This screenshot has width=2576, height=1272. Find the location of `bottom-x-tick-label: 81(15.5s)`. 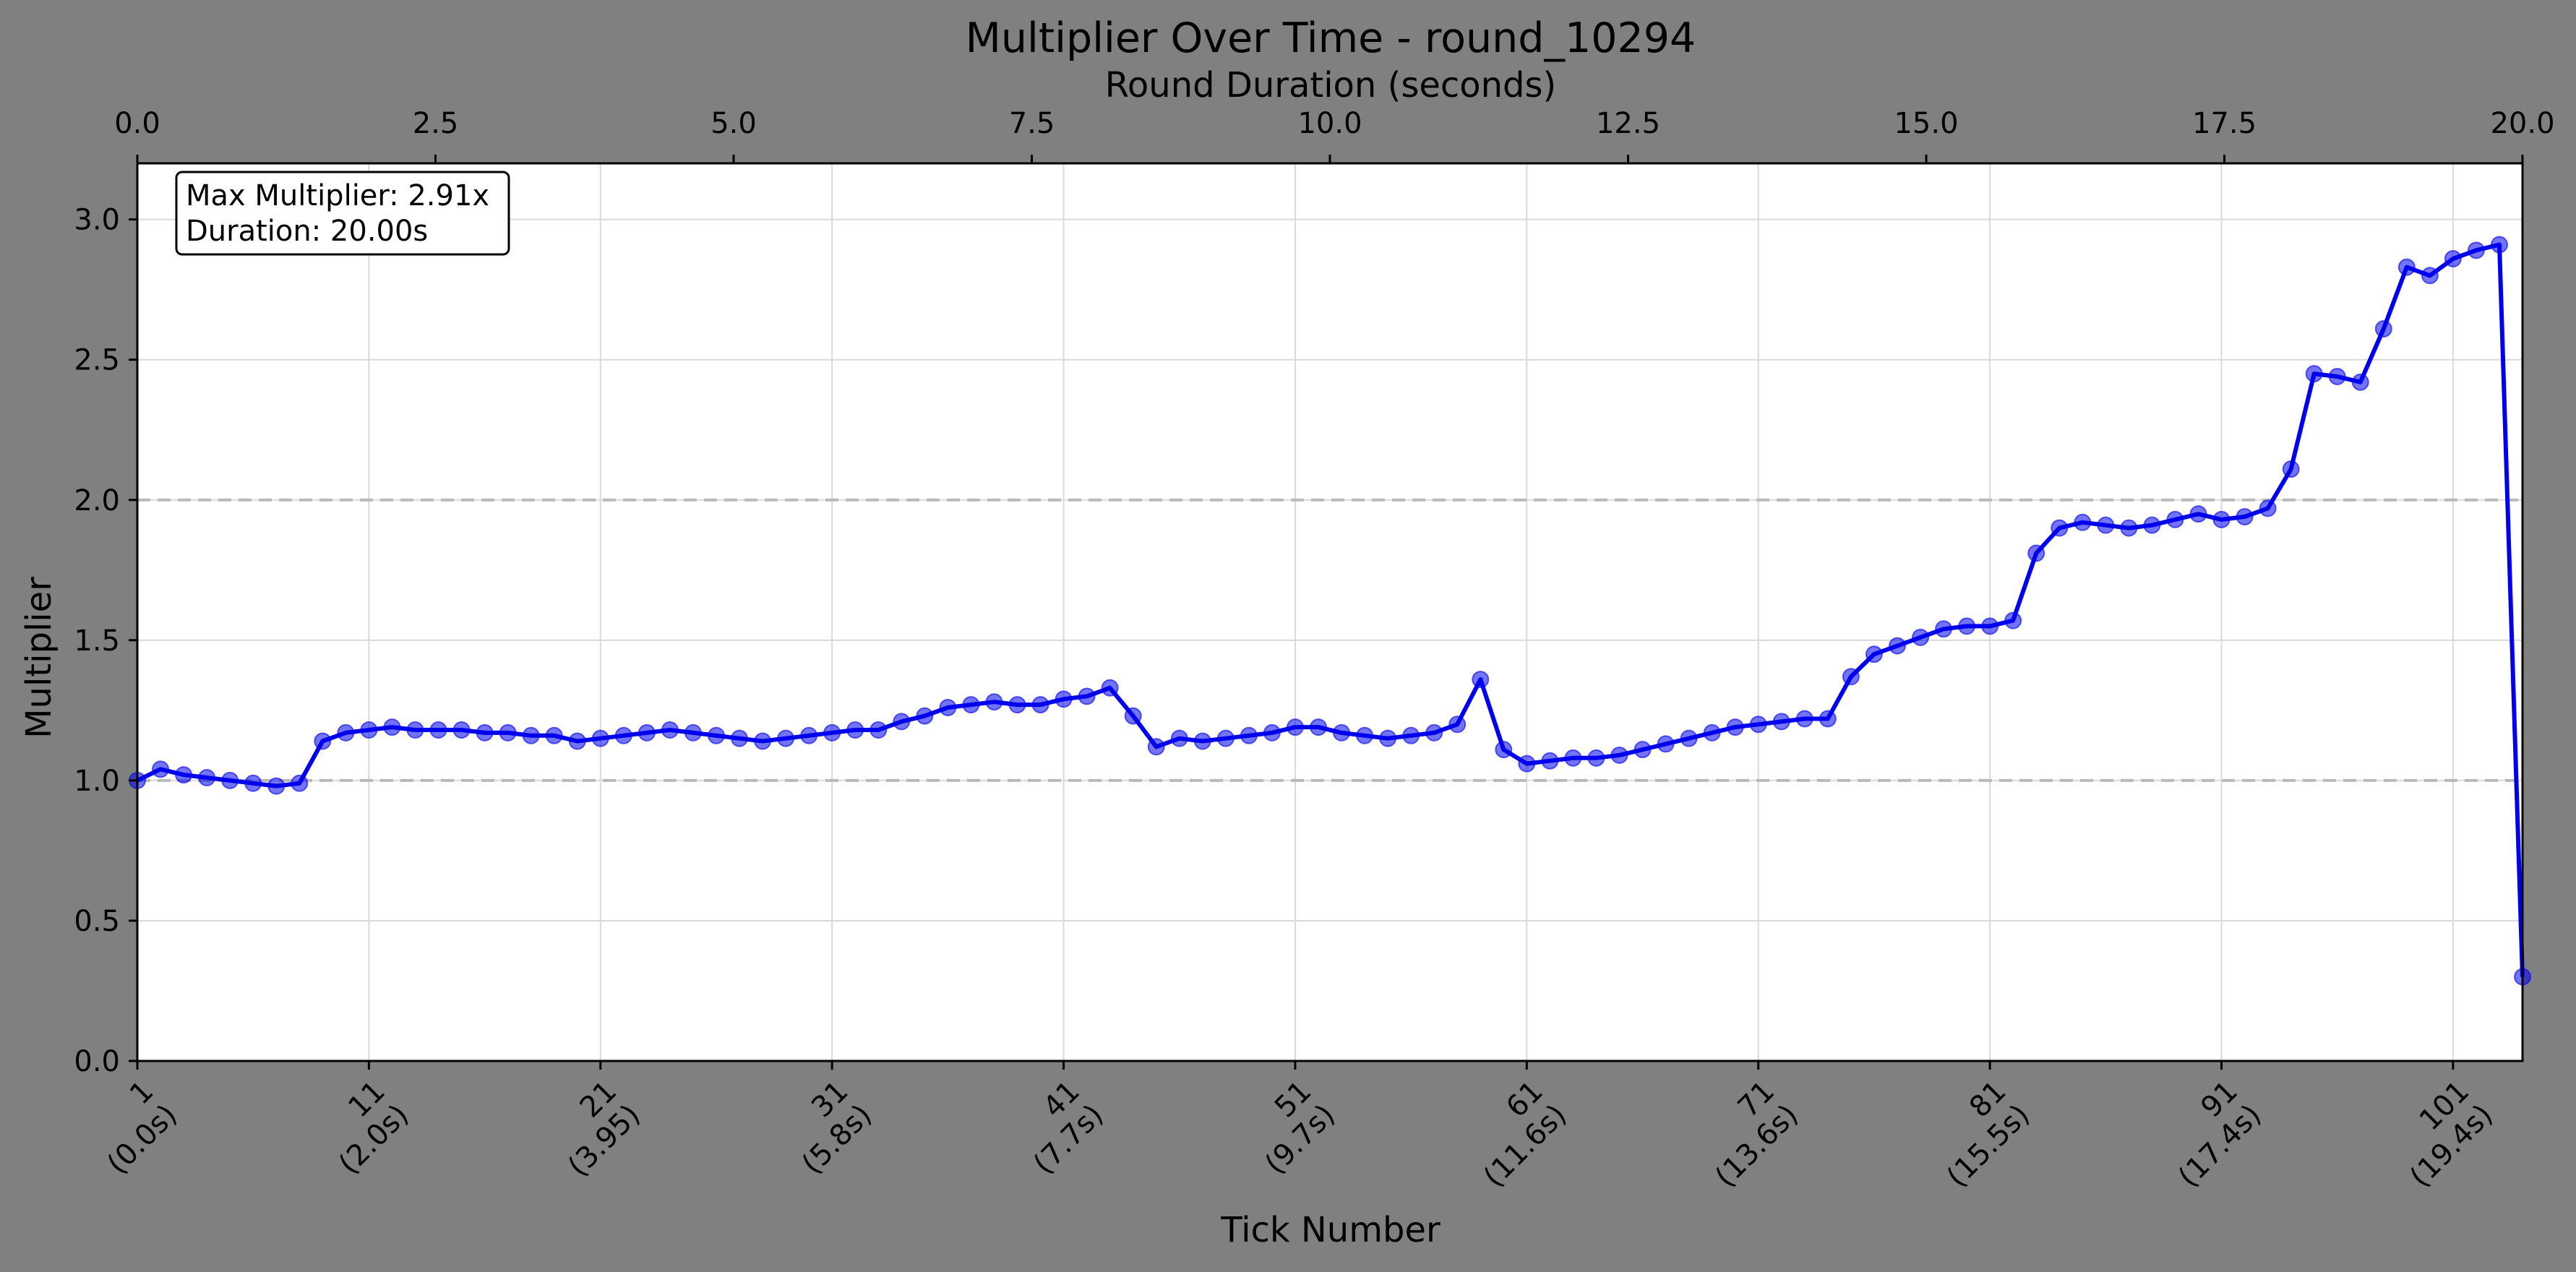

bottom-x-tick-label: 81(15.5s) is located at coordinates (1989, 1134).